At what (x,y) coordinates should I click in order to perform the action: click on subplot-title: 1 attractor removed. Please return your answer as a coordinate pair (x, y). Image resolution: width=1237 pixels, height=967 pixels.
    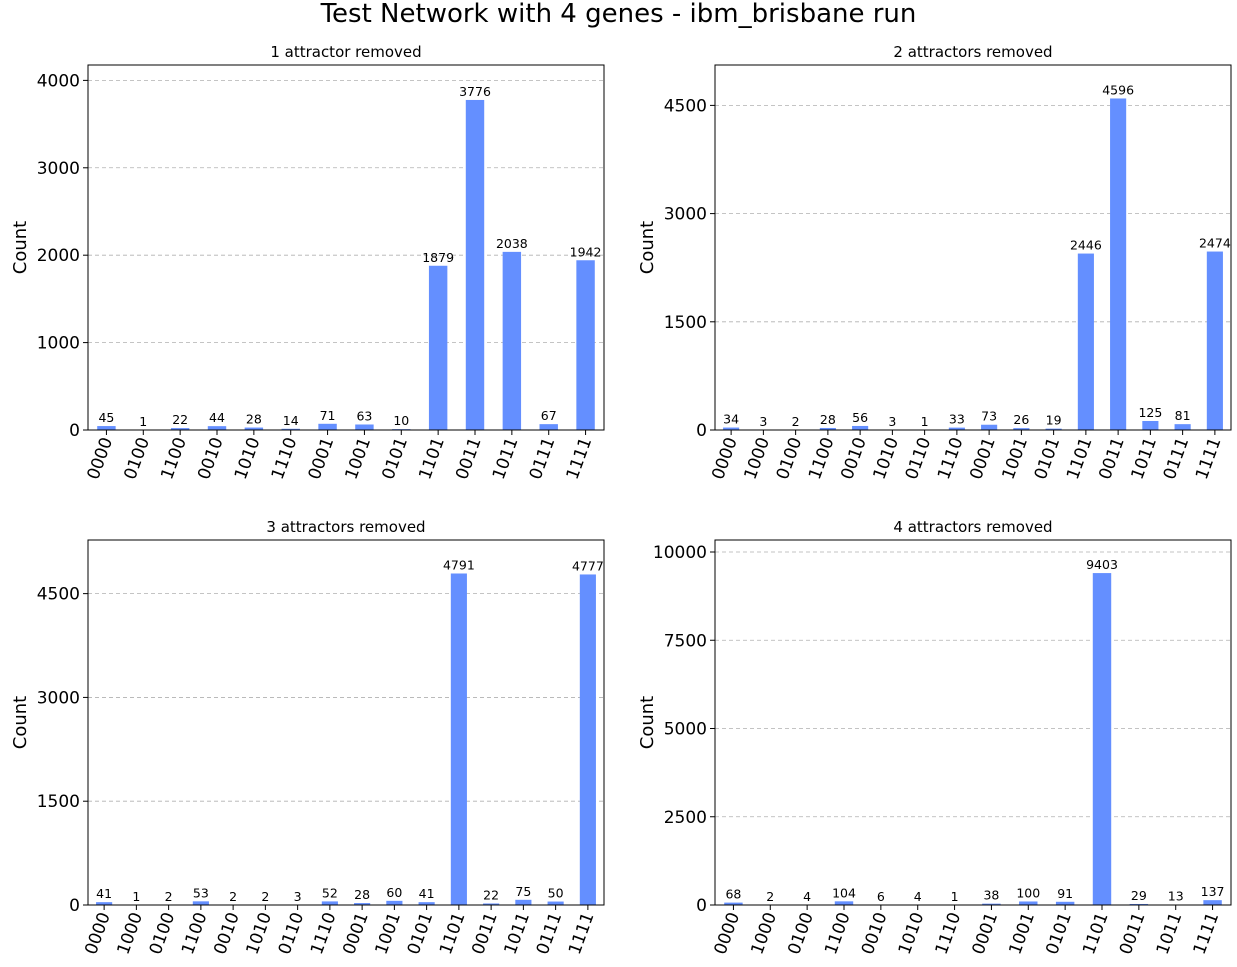
    Looking at the image, I should click on (345, 52).